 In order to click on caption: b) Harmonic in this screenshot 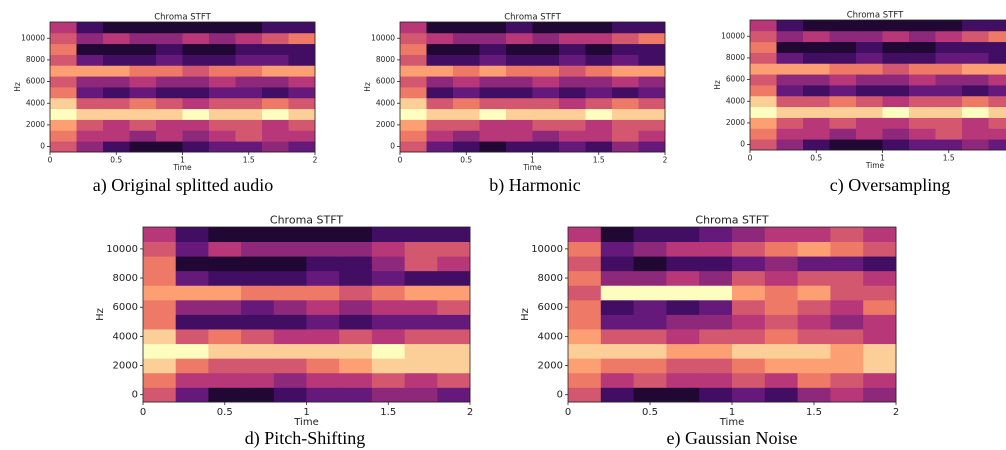, I will do `click(534, 185)`.